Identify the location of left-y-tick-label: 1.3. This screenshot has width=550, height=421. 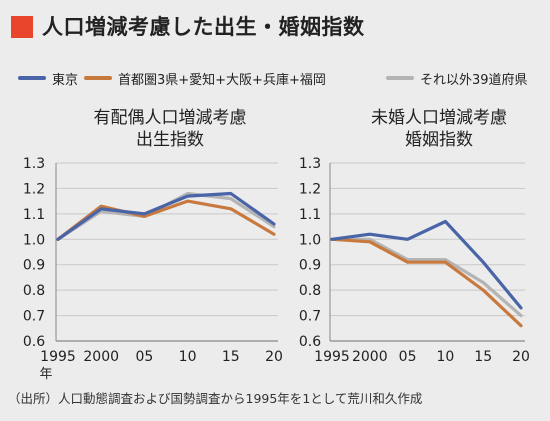
(34, 164).